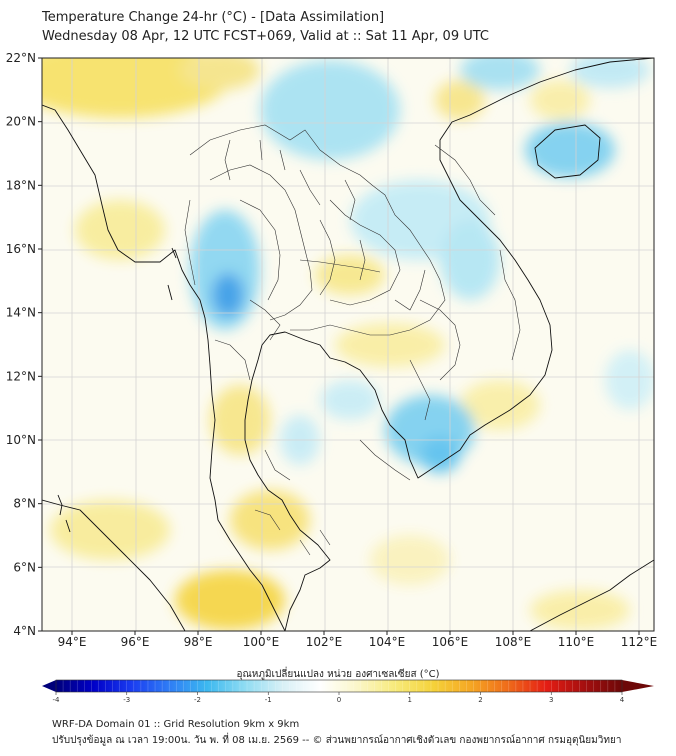 The image size is (676, 756). What do you see at coordinates (21, 376) in the screenshot?
I see `lat-label: 12°N` at bounding box center [21, 376].